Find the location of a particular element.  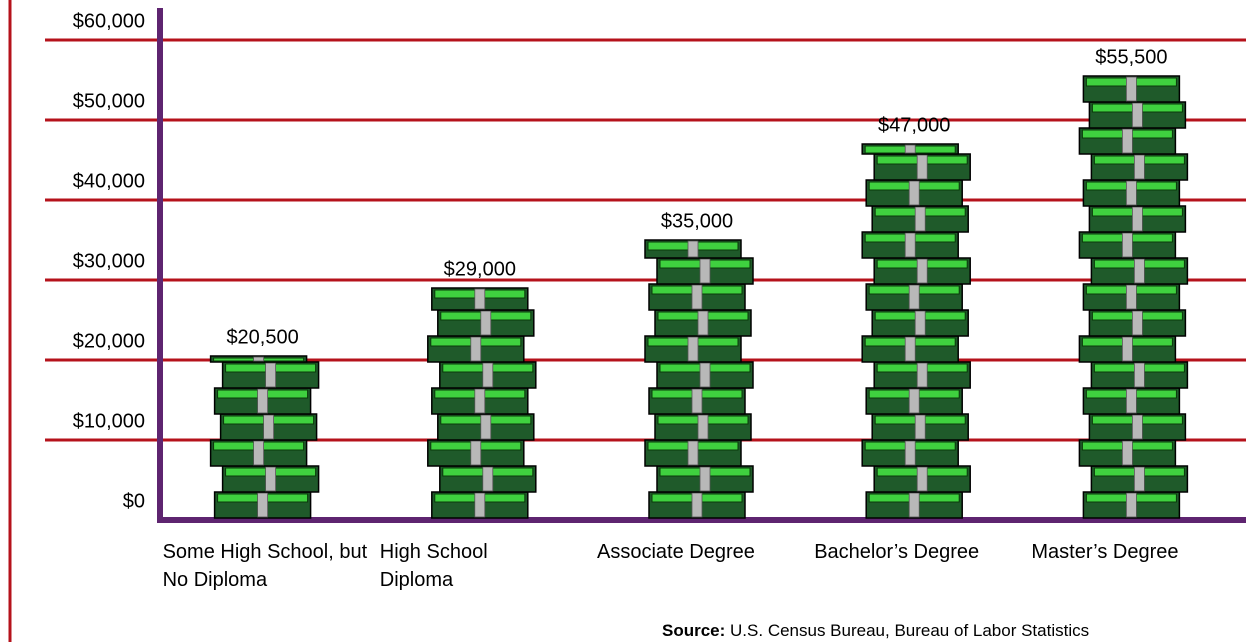

value-label: $20,500 is located at coordinates (262, 337).